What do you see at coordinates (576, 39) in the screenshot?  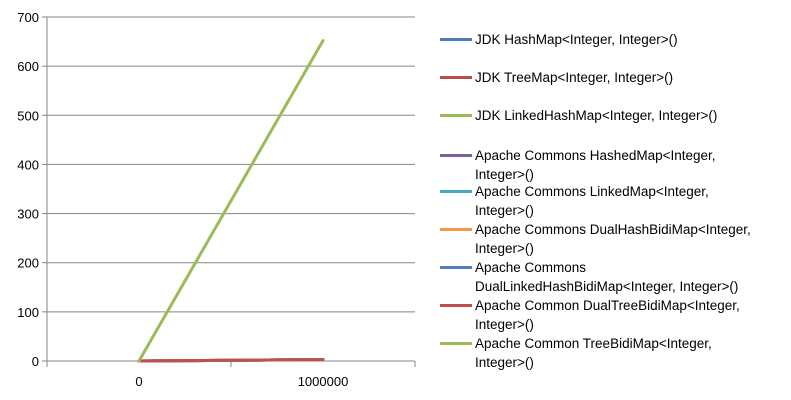 I see `legend-label-line: JDK HashMap<Integer, Integer>()` at bounding box center [576, 39].